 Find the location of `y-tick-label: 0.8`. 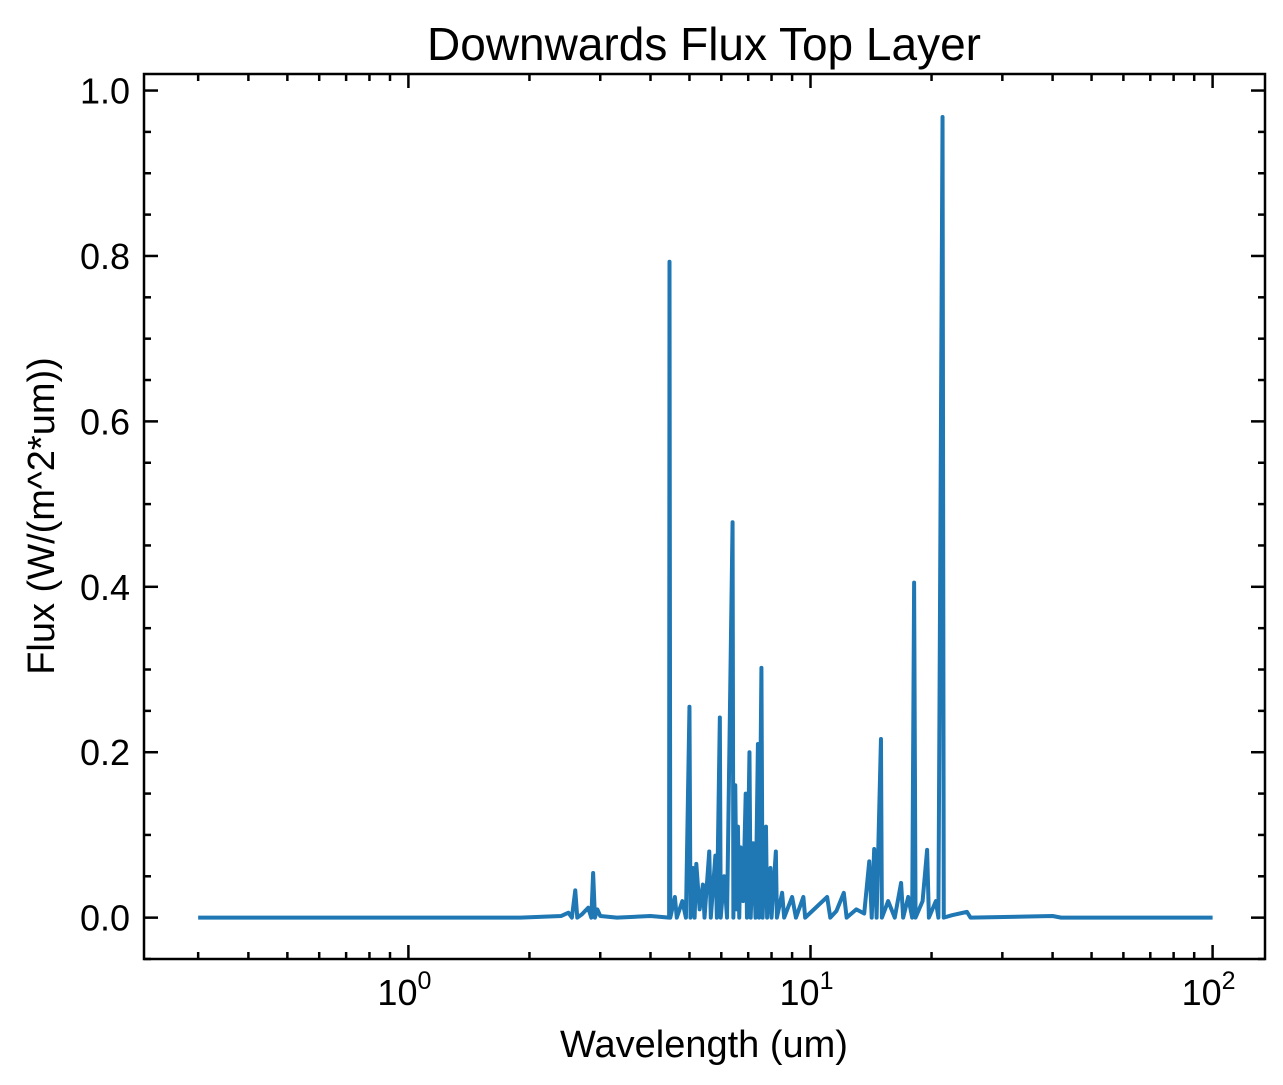

y-tick-label: 0.8 is located at coordinates (105, 256).